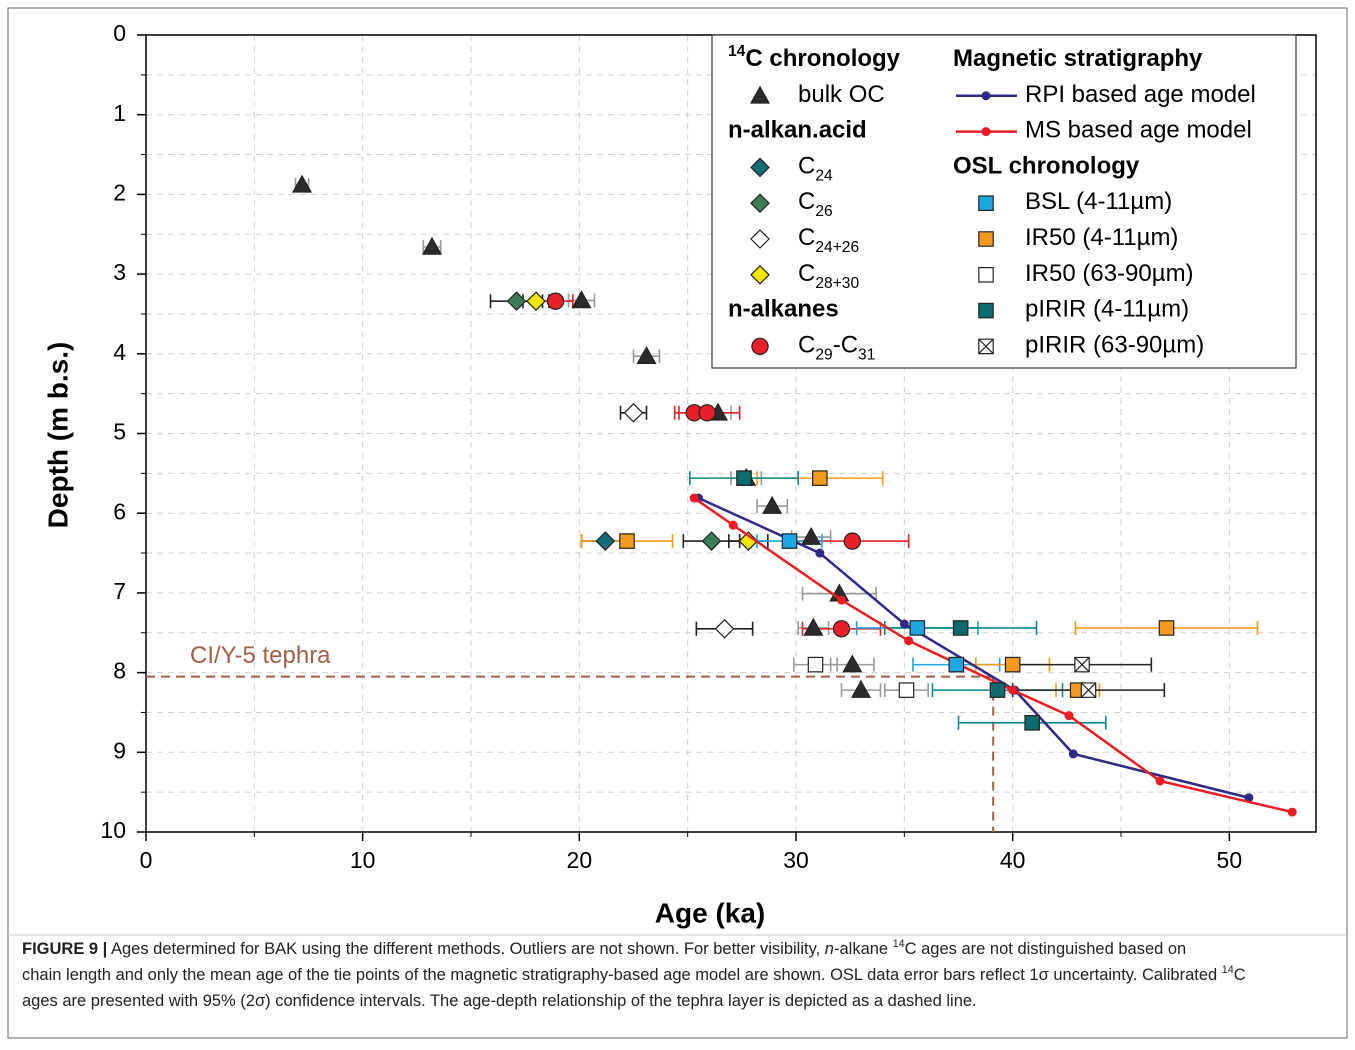 Image resolution: width=1355 pixels, height=1050 pixels. I want to click on text-segment: n-alkanes, so click(783, 309).